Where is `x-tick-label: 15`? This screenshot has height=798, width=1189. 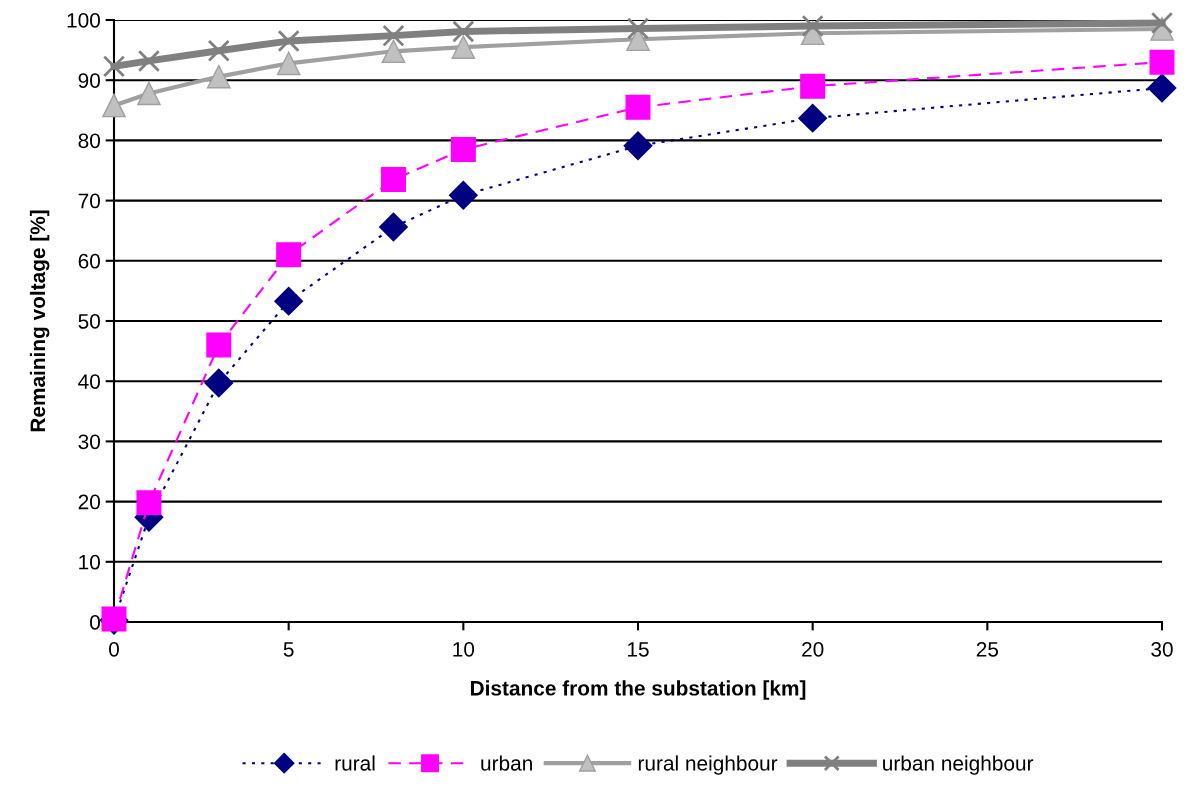 x-tick-label: 15 is located at coordinates (638, 649).